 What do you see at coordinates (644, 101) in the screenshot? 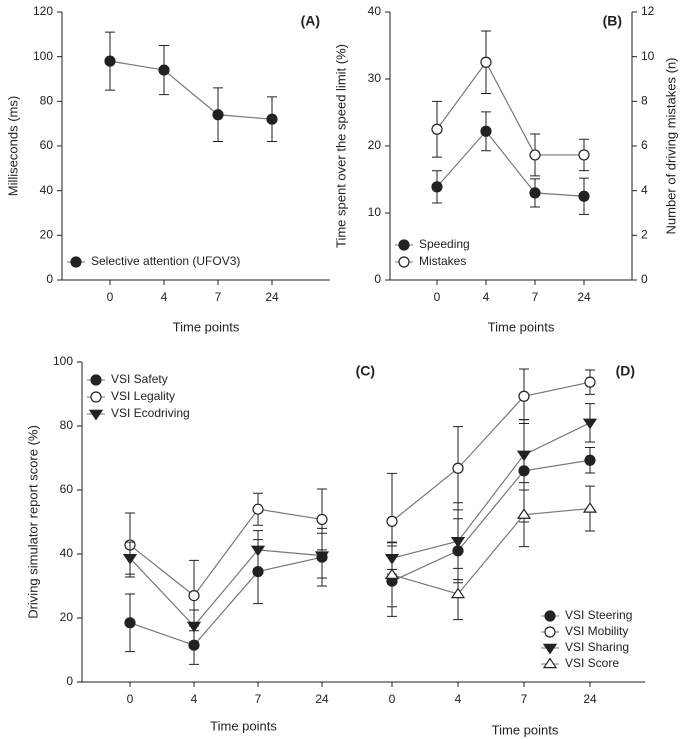
I see `y2-tick-label: 8` at bounding box center [644, 101].